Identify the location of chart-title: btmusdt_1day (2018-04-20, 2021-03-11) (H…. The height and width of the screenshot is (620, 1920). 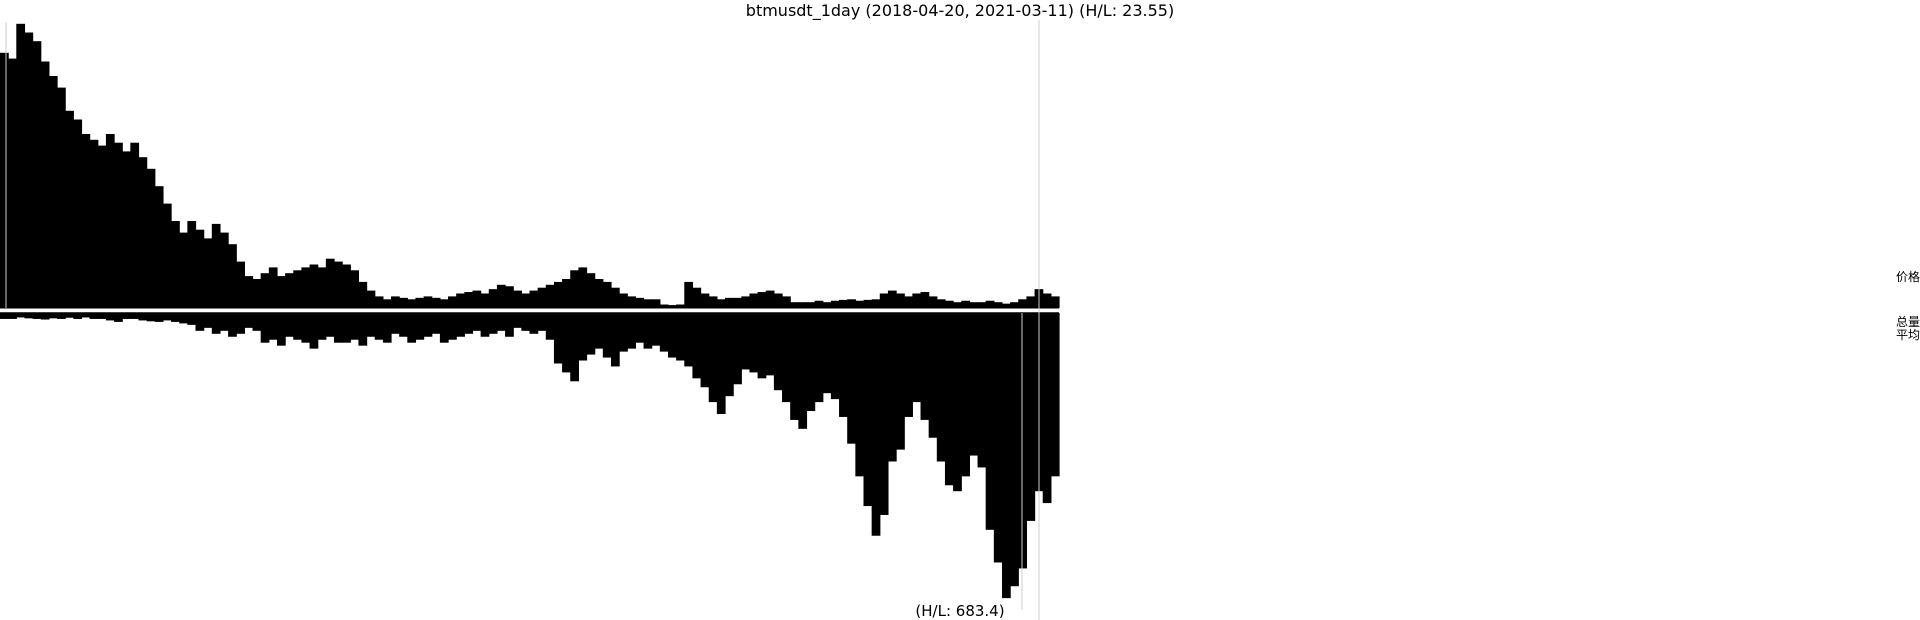
(960, 11).